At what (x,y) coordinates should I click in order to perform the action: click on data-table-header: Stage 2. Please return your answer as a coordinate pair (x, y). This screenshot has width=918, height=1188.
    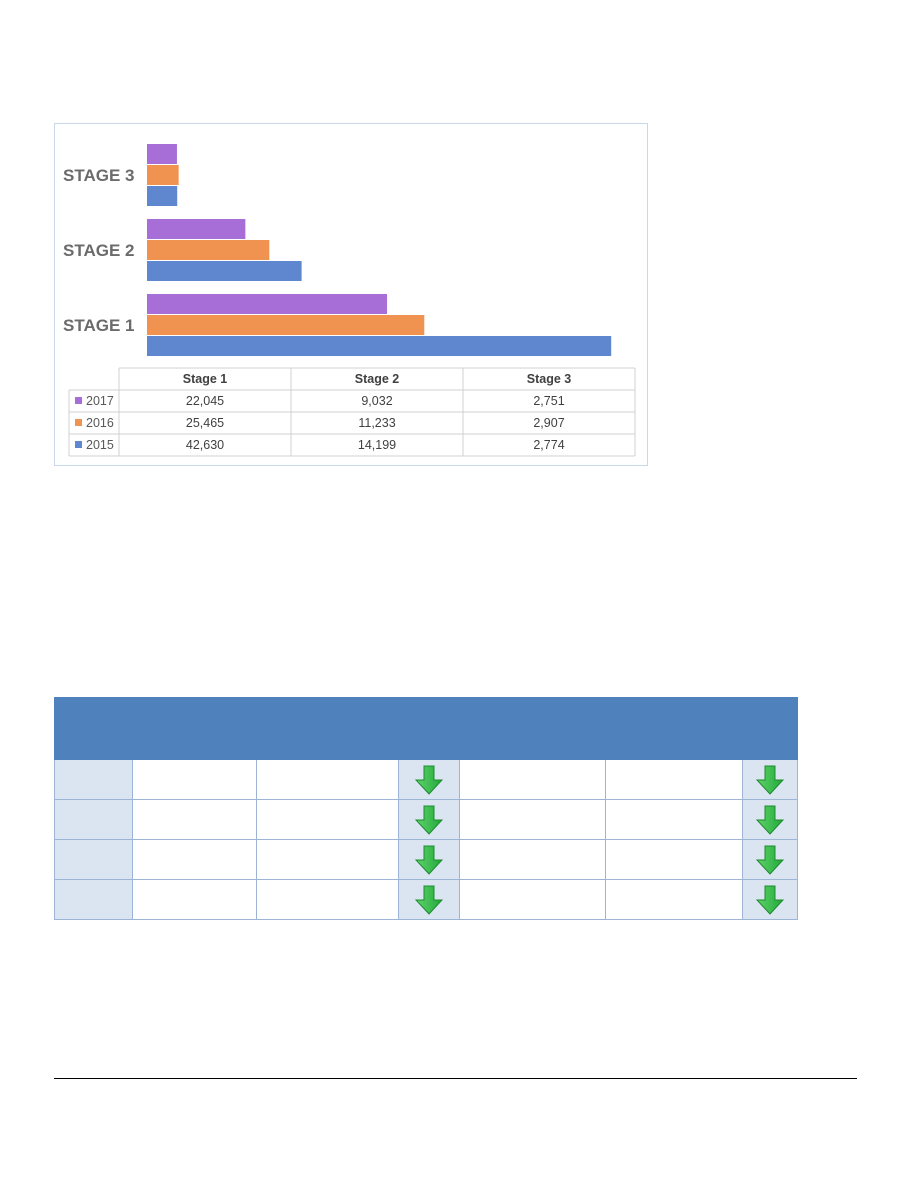
    Looking at the image, I should click on (377, 379).